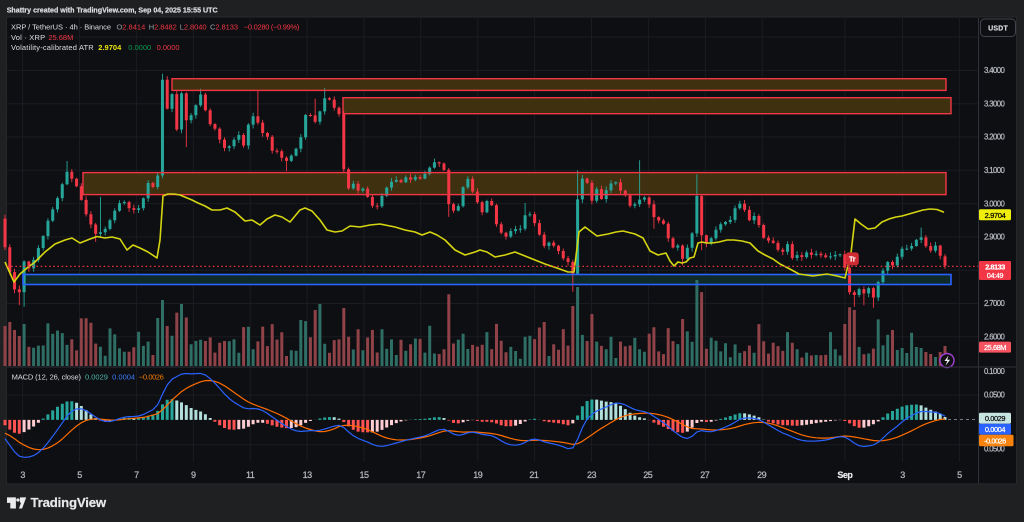 The image size is (1024, 522). I want to click on svg-text: 04:49, so click(995, 275).